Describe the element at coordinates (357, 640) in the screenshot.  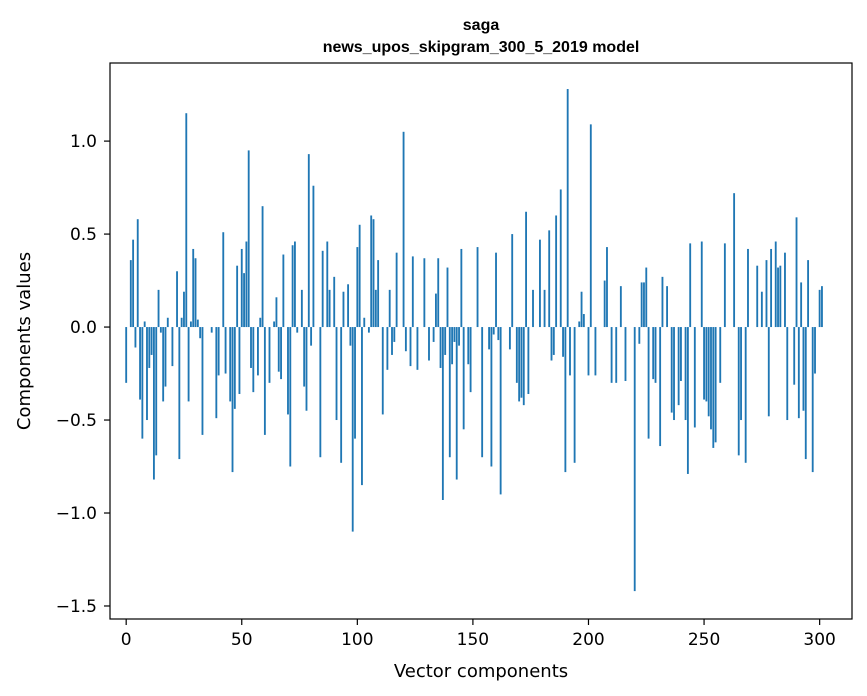
I see `x-tick-label: 100` at that location.